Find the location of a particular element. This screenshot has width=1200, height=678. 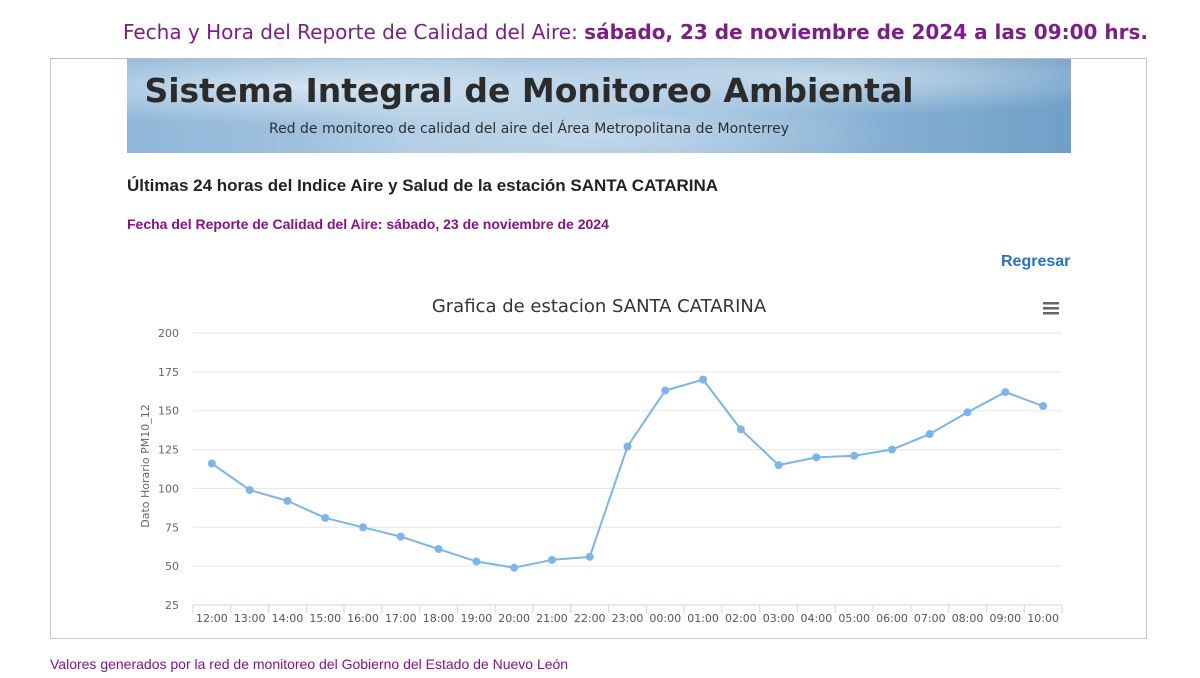

x-tick-label: 03:00 is located at coordinates (779, 618).